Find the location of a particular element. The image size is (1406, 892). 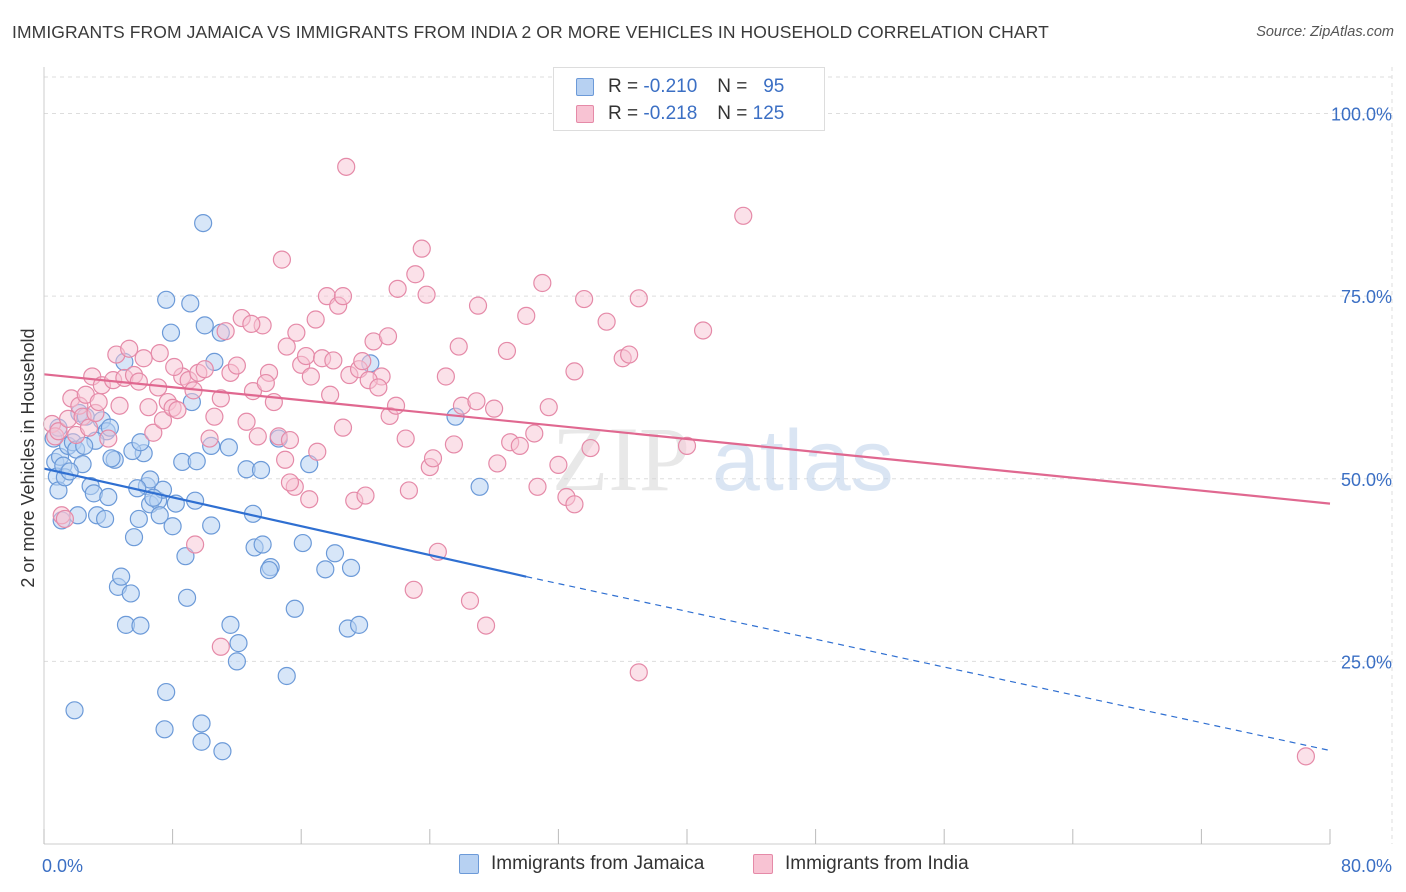

legend-row-jamaica: R = -0.210 N = 95 is located at coordinates (680, 87).